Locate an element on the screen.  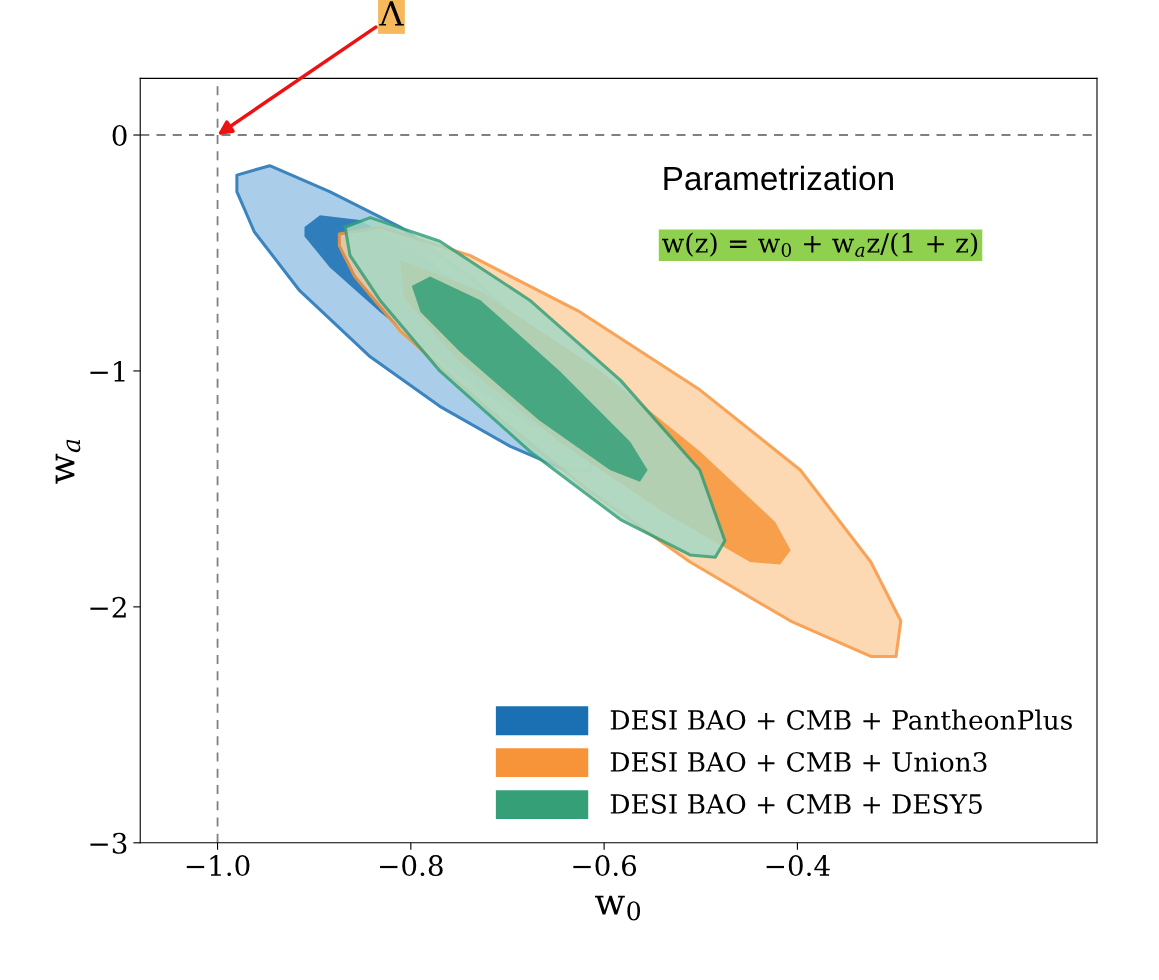
y-tick-label: −3 is located at coordinates (108, 843).